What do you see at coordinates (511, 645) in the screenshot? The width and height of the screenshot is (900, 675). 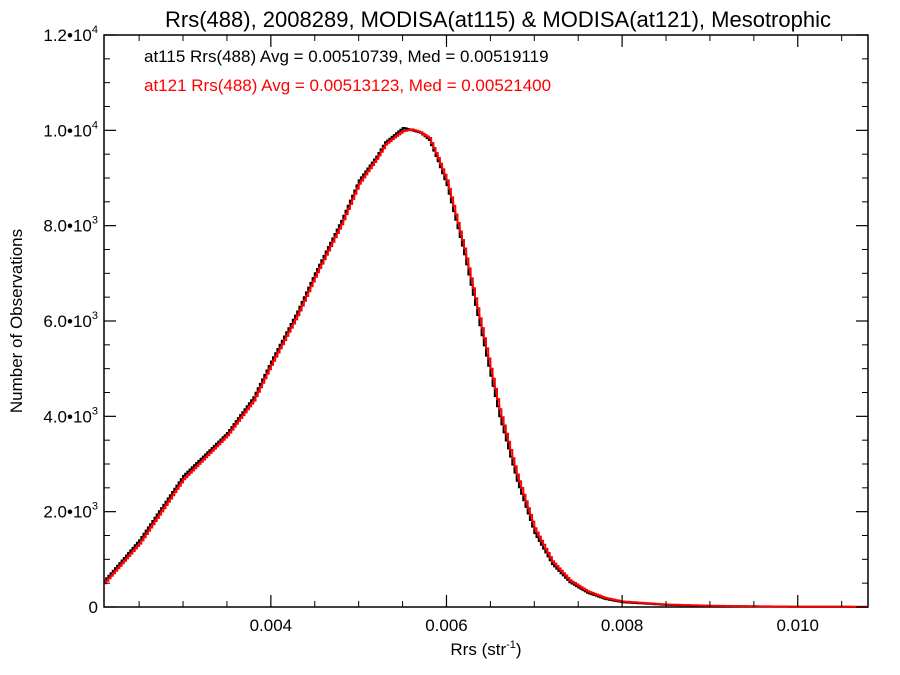 I see `x-axis-label-sup: -1` at bounding box center [511, 645].